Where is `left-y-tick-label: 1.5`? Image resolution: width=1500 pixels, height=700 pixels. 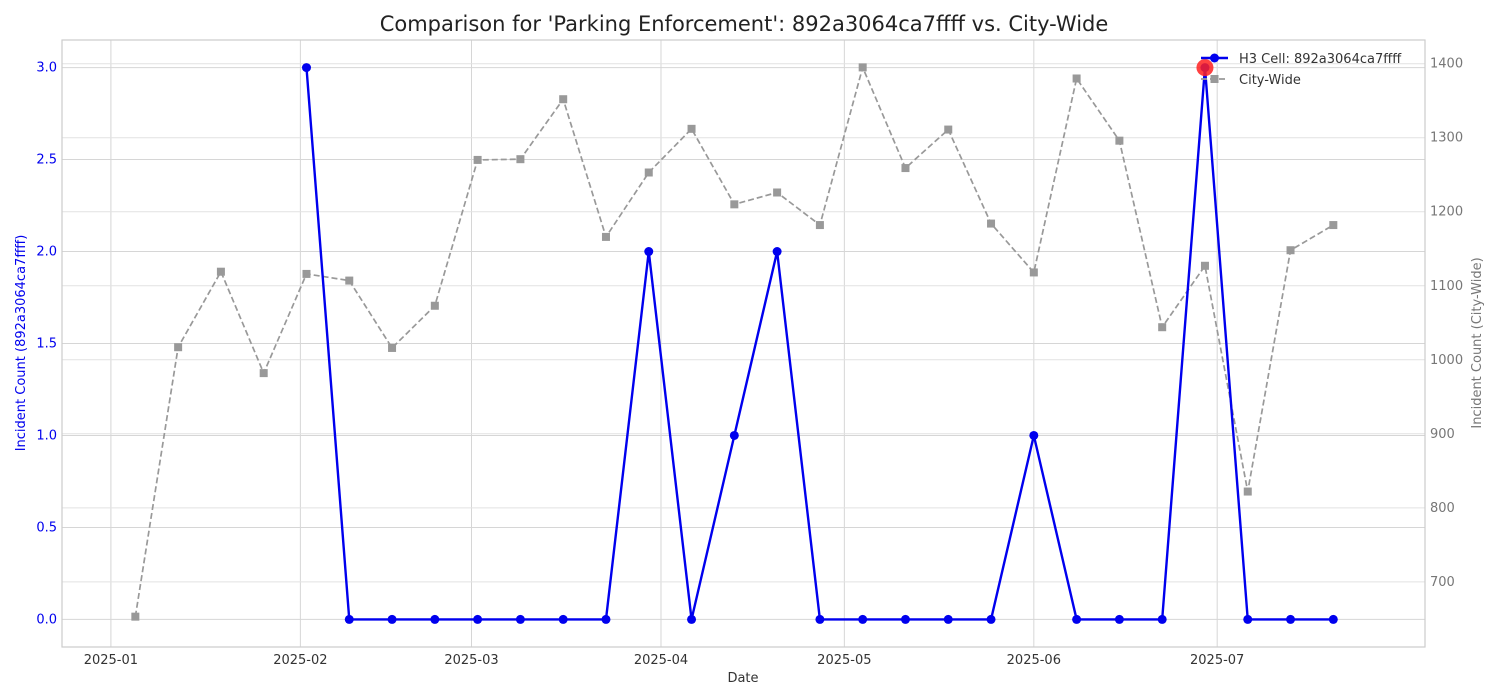
left-y-tick-label: 1.5 is located at coordinates (46, 344).